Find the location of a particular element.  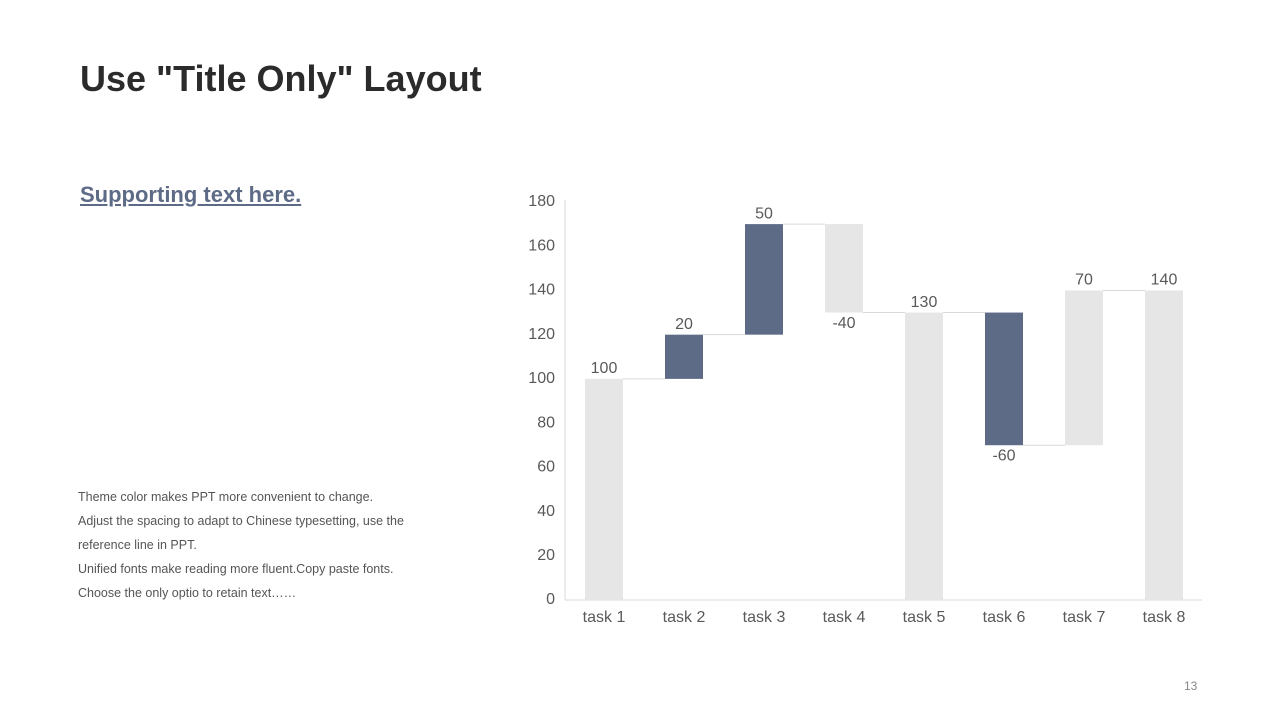

data-label: 20 is located at coordinates (684, 324).